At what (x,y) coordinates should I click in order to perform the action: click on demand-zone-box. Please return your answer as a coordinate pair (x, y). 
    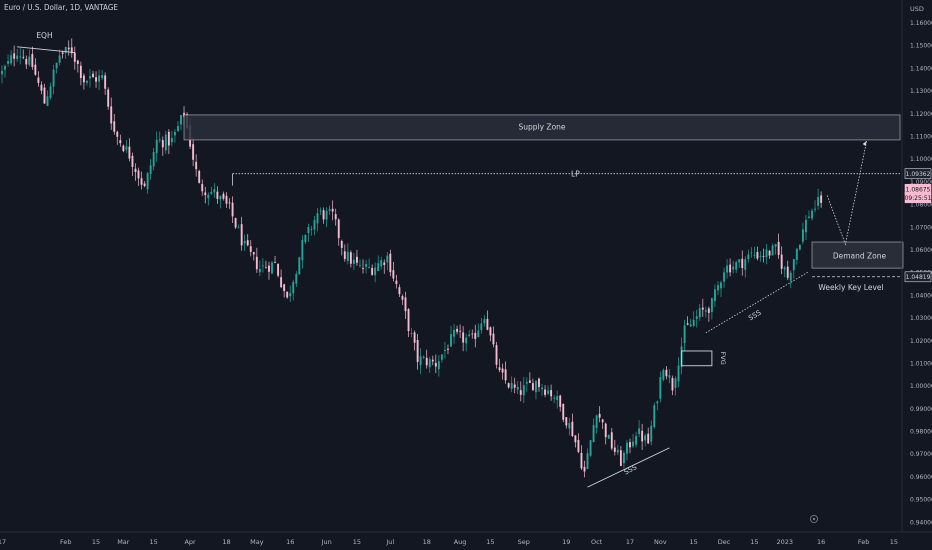
    Looking at the image, I should click on (857, 255).